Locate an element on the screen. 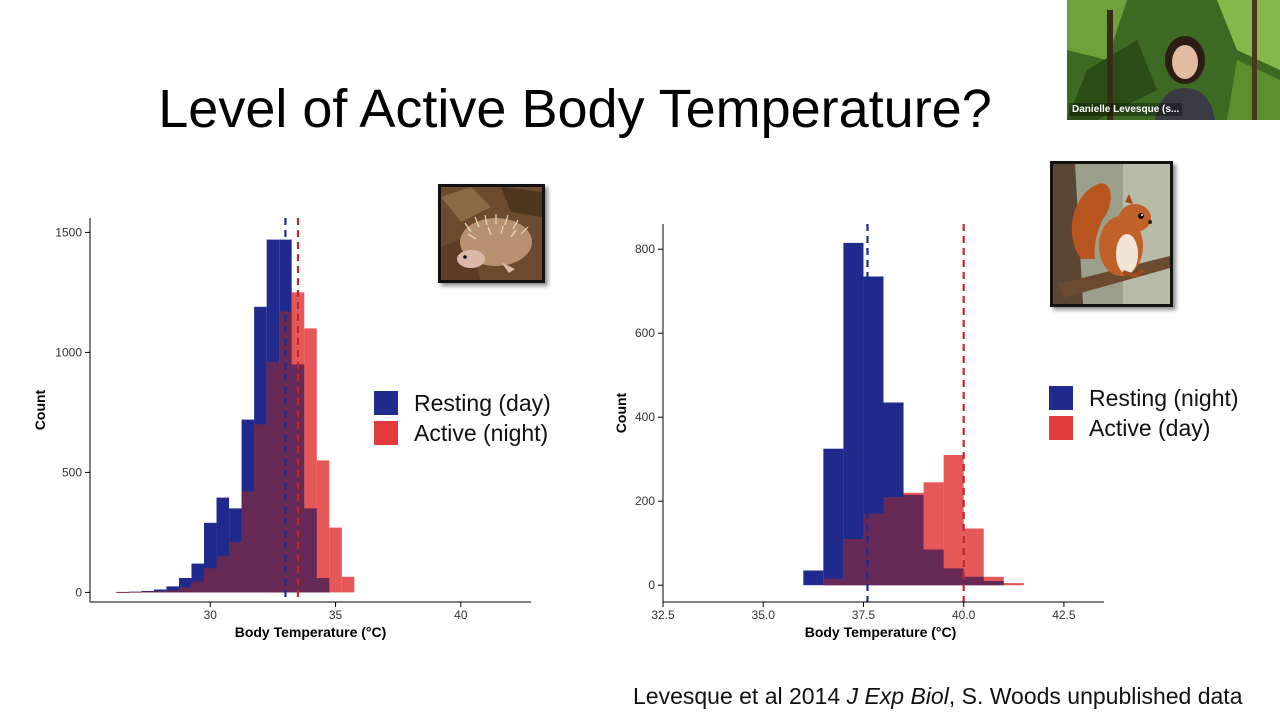 The height and width of the screenshot is (720, 1280). legend-label: Resting (night) is located at coordinates (1164, 397).